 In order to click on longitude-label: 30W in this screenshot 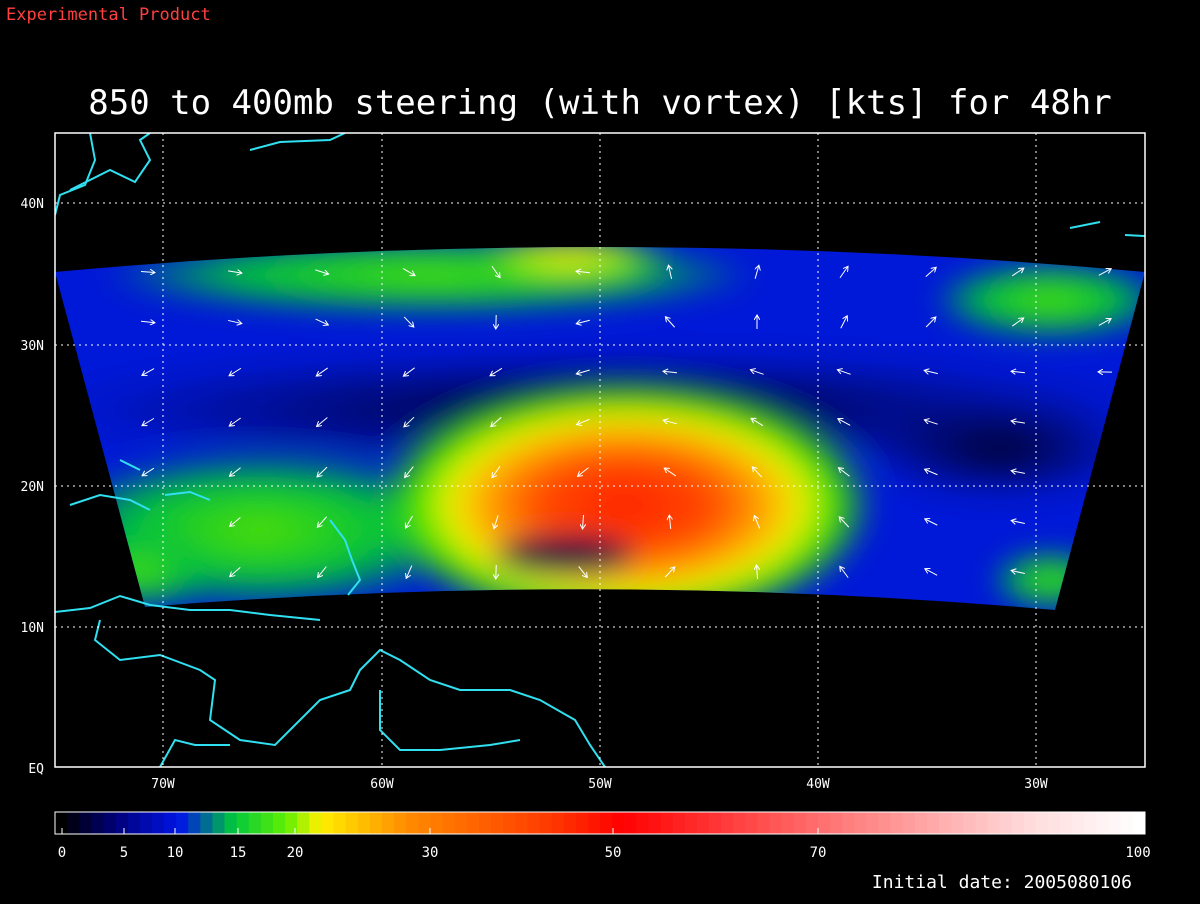, I will do `click(1036, 784)`.